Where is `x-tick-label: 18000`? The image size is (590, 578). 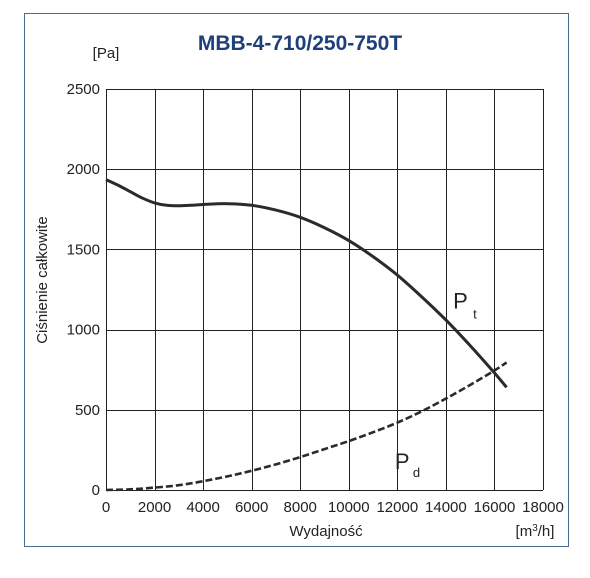
x-tick-label: 18000 is located at coordinates (543, 507).